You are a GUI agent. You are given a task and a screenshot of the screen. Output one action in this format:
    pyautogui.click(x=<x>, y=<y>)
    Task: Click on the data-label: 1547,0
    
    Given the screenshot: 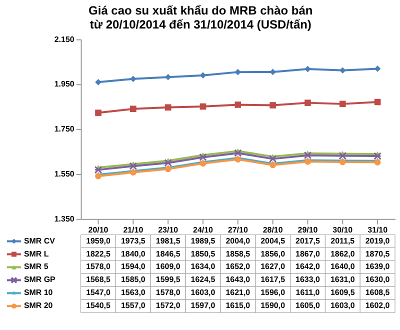 What is the action you would take?
    pyautogui.click(x=99, y=293)
    